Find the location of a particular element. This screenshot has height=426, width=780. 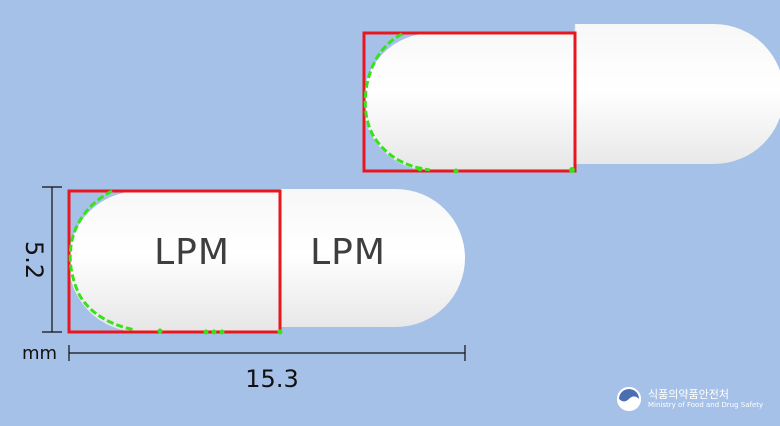

length-label: 15.3 is located at coordinates (271, 379).